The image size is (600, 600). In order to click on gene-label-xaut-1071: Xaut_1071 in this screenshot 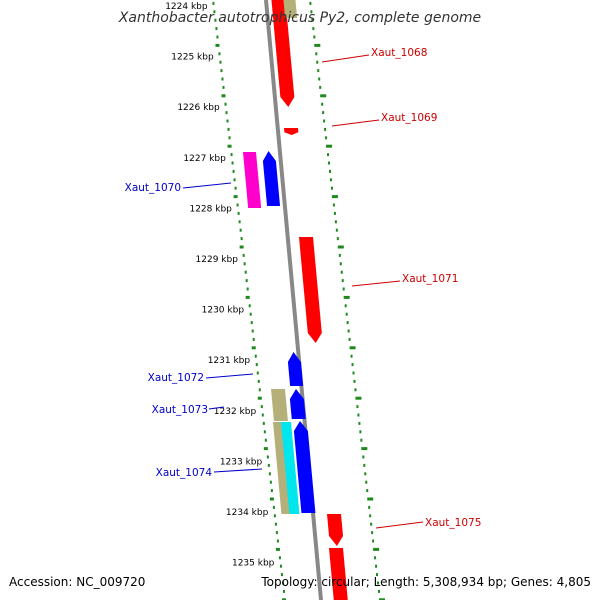, I will do `click(430, 279)`.